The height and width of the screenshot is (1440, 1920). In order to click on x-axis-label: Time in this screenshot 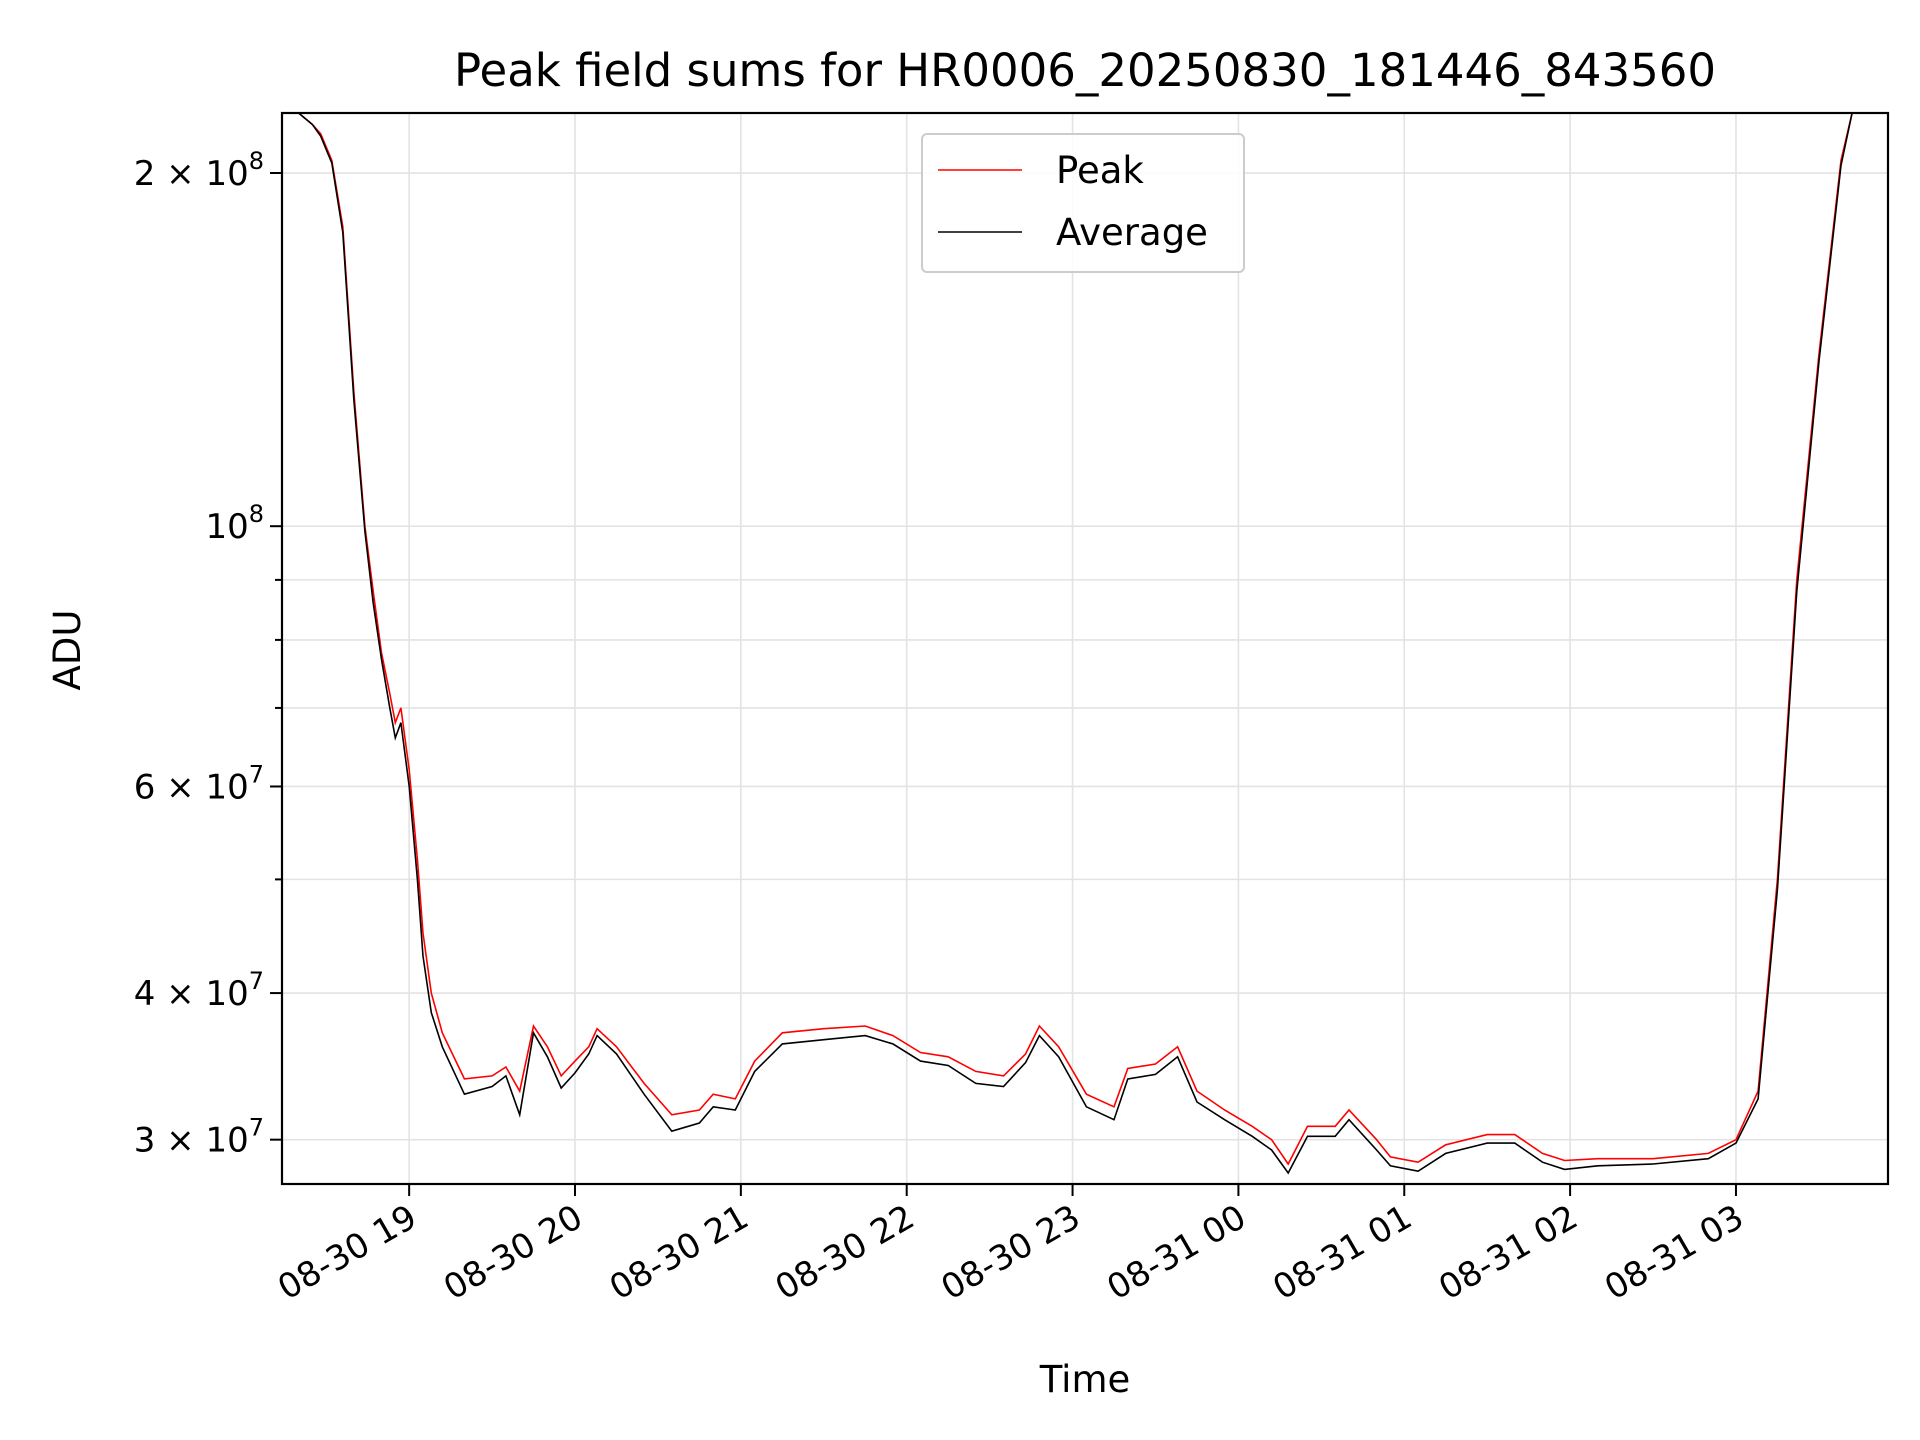, I will do `click(1085, 1379)`.